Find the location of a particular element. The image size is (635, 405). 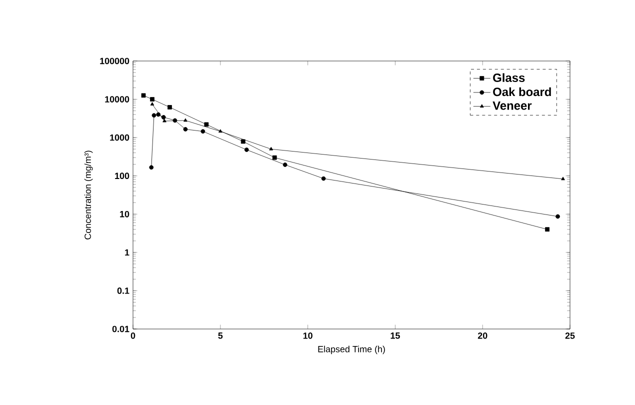

x-tick-label: 0 is located at coordinates (133, 335).